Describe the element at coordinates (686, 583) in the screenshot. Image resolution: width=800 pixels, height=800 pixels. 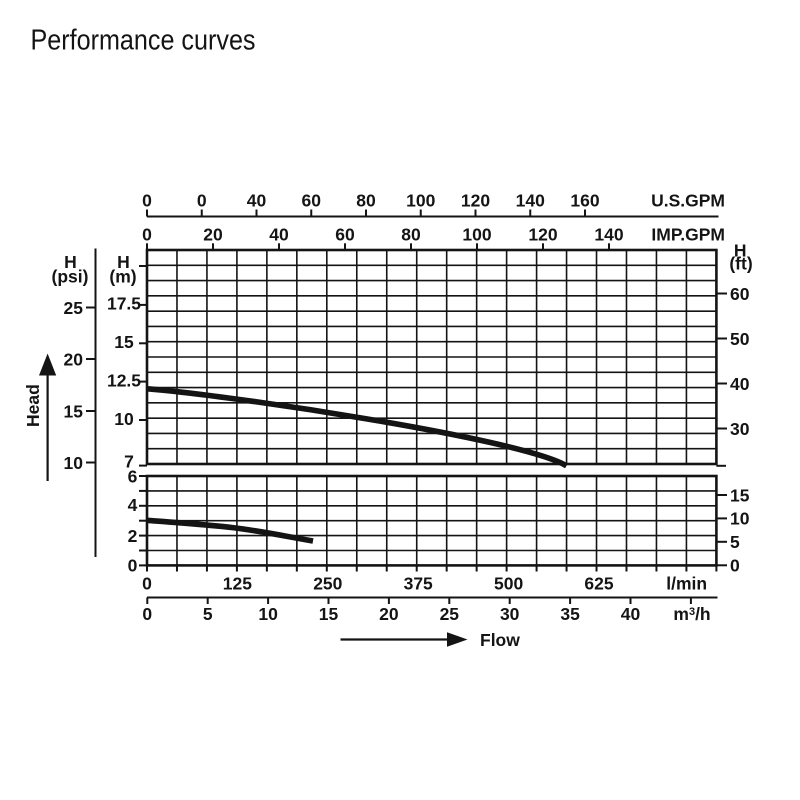
I see `svg-text: l/min` at that location.